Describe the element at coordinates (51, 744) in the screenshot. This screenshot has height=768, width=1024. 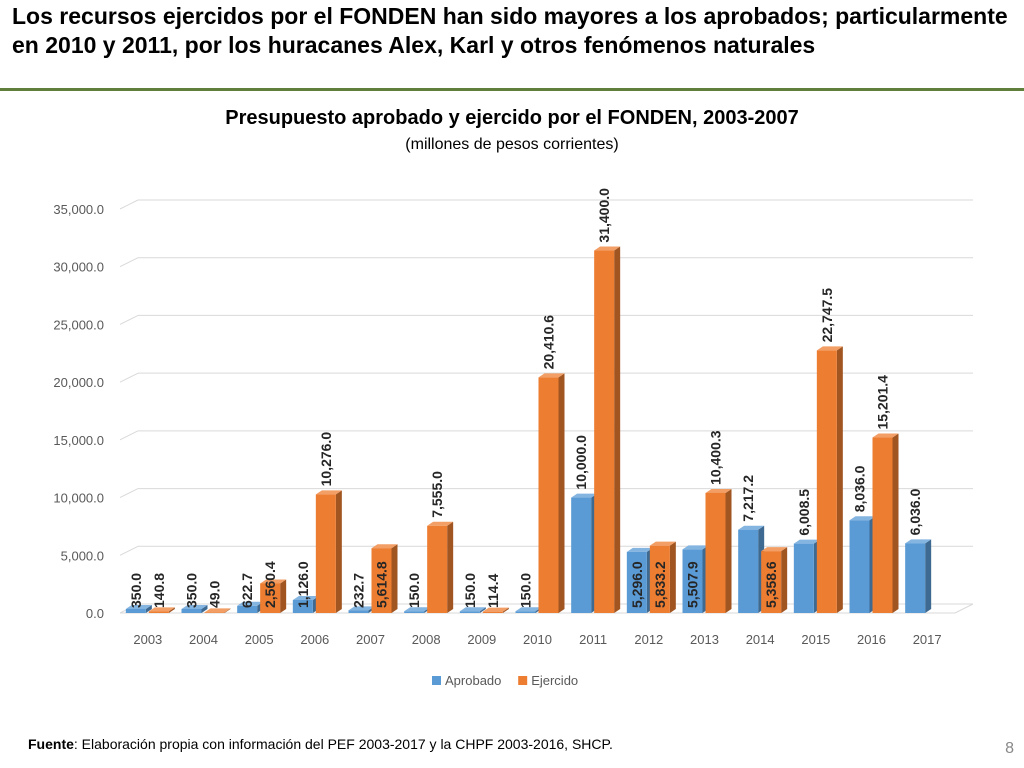
I see `source-label: Fuente` at that location.